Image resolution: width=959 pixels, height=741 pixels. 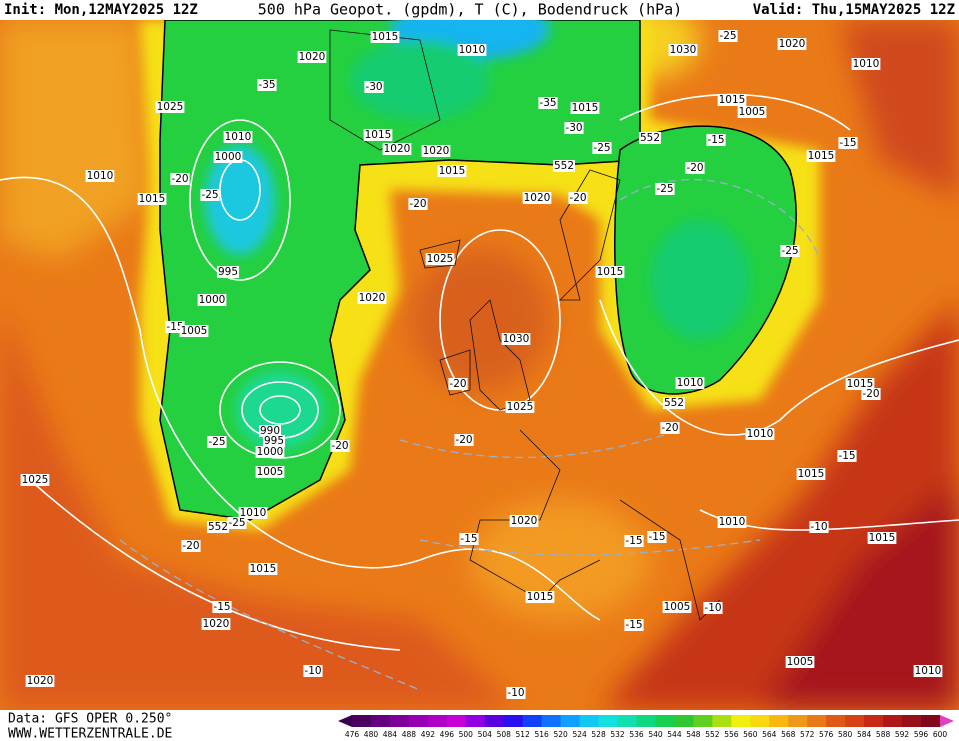 What do you see at coordinates (372, 298) in the screenshot?
I see `contour-label-text: 1020` at bounding box center [372, 298].